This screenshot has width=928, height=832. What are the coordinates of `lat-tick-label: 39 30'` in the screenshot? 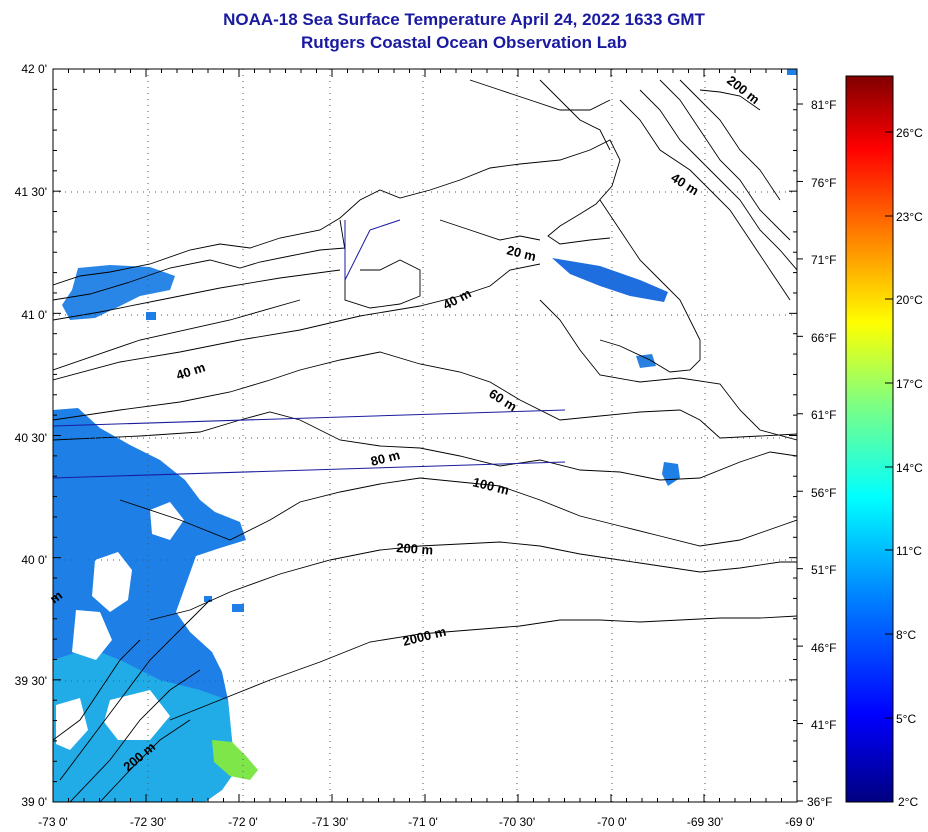 It's located at (31, 681).